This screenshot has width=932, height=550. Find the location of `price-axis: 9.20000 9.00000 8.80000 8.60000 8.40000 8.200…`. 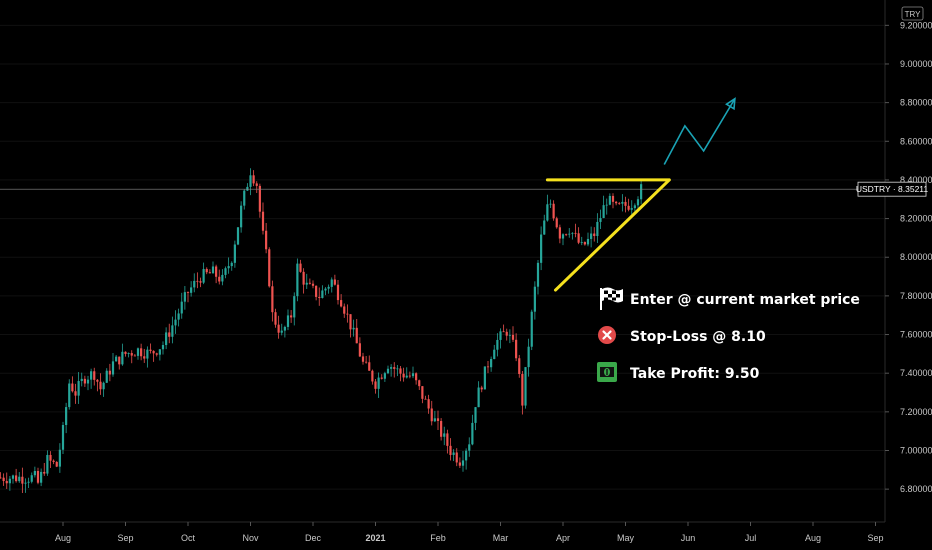

price-axis: 9.20000 9.00000 8.80000 8.60000 8.40000 8.200… is located at coordinates (908, 257).